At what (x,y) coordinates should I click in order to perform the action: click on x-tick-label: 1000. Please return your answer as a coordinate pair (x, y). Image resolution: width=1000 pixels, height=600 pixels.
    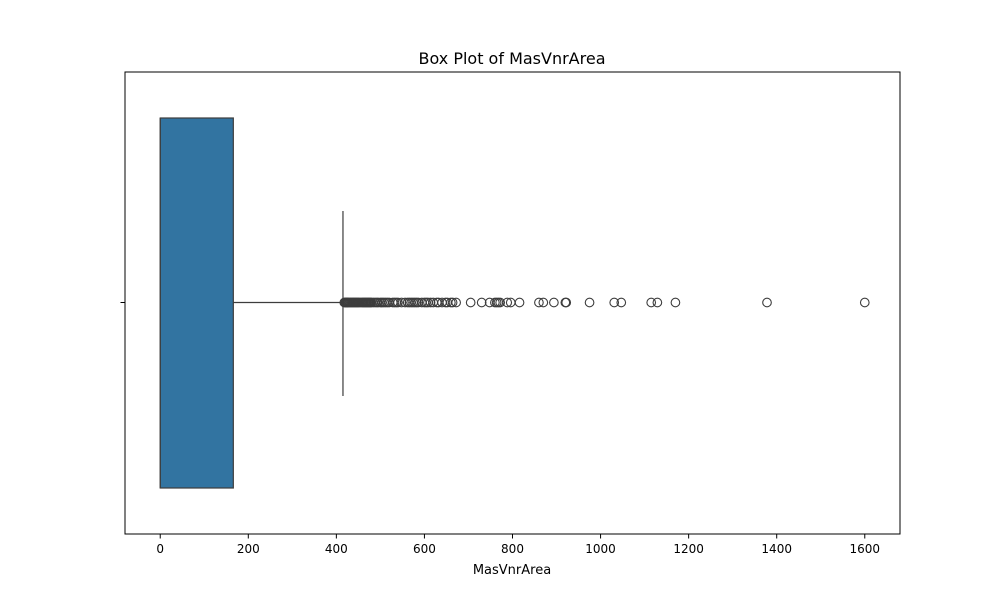
    Looking at the image, I should click on (600, 549).